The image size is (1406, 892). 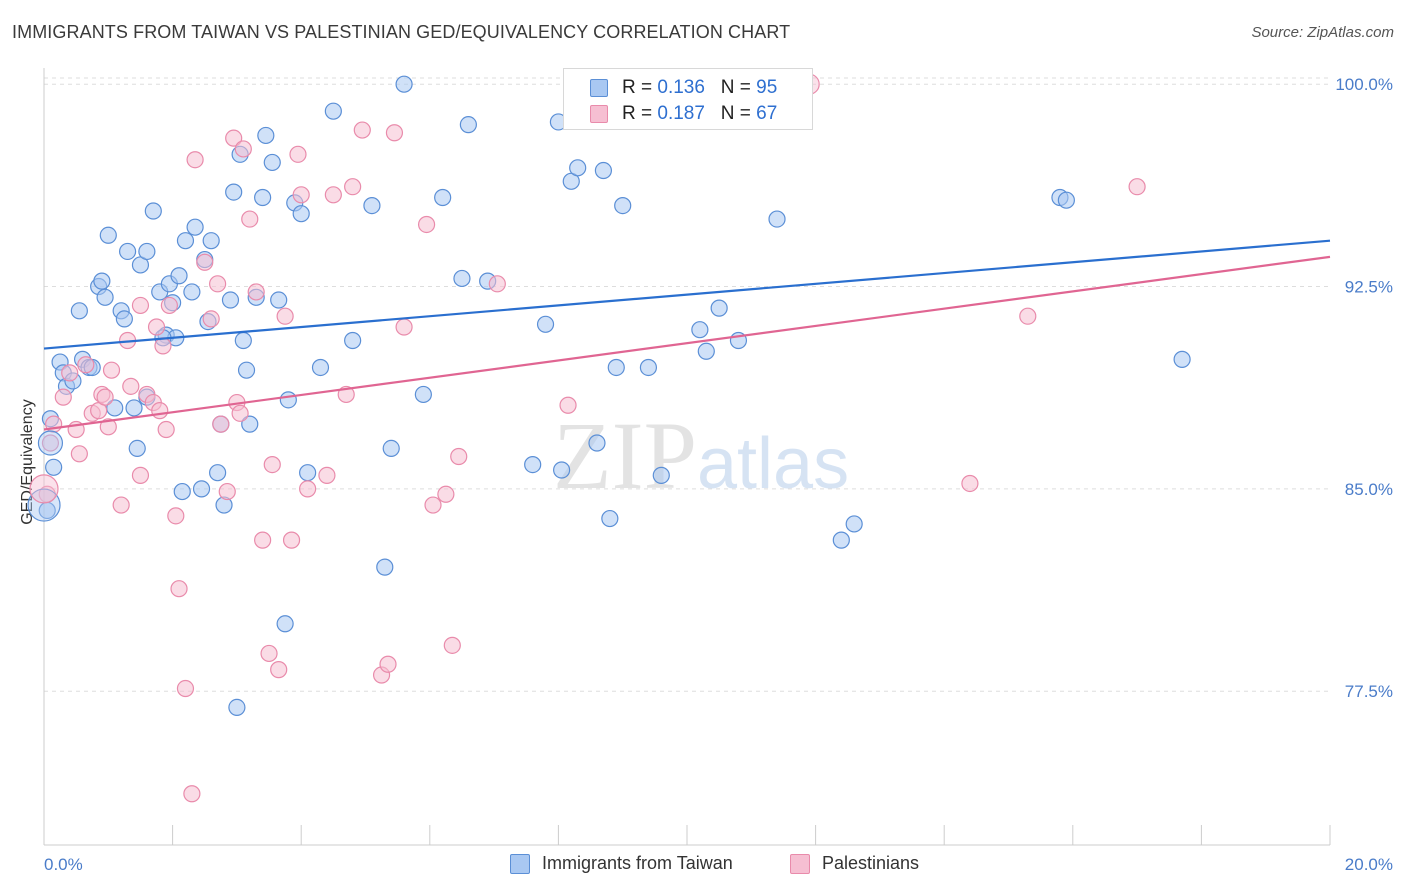 What do you see at coordinates (599, 114) in the screenshot?
I see `legend-swatch-palestinians` at bounding box center [599, 114].